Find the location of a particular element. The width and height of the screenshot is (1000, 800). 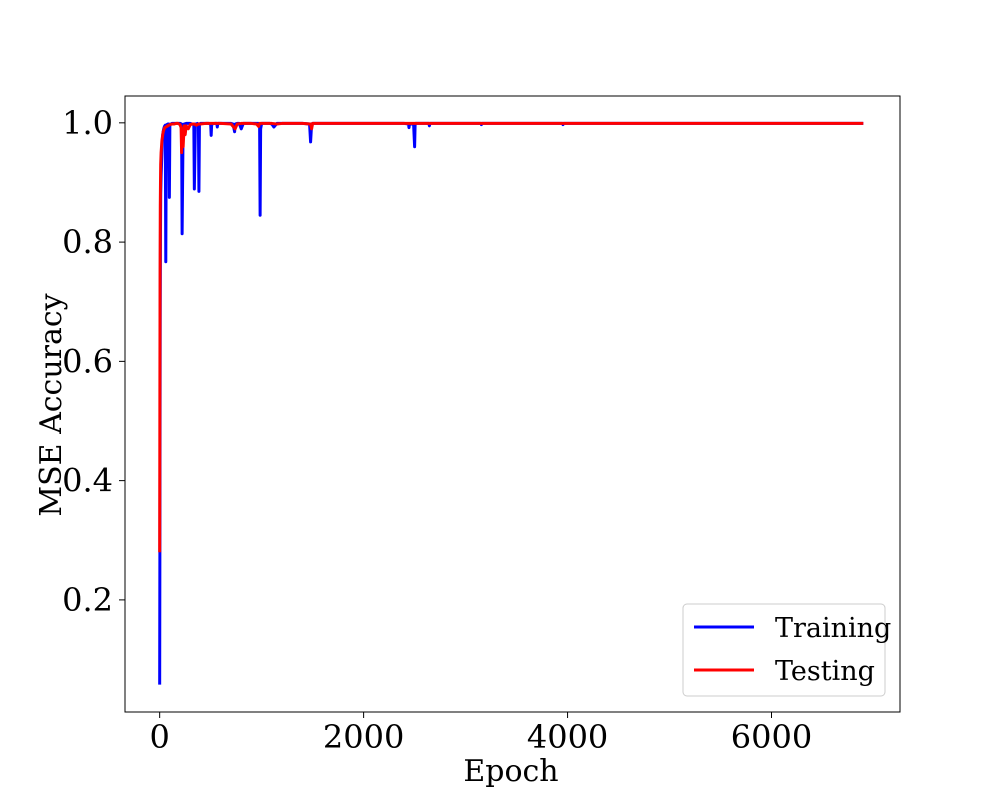

y-axis-label: MSE Accuracy is located at coordinates (51, 404).